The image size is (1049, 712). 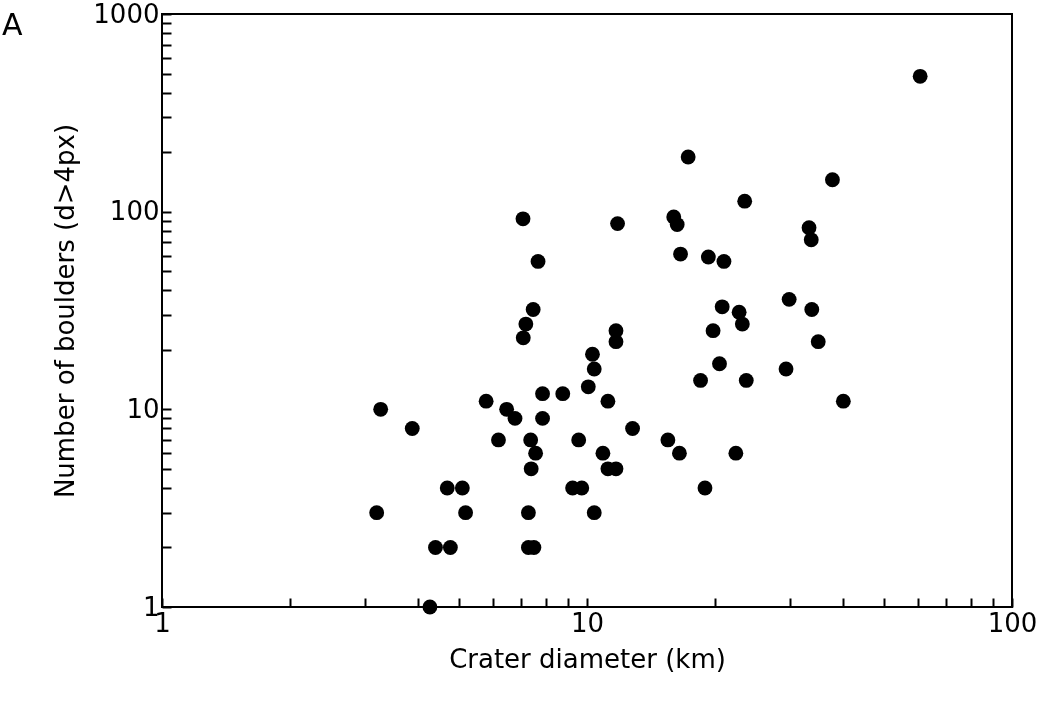 What do you see at coordinates (587, 658) in the screenshot?
I see `x-axis-title: Crater diameter (km)` at bounding box center [587, 658].